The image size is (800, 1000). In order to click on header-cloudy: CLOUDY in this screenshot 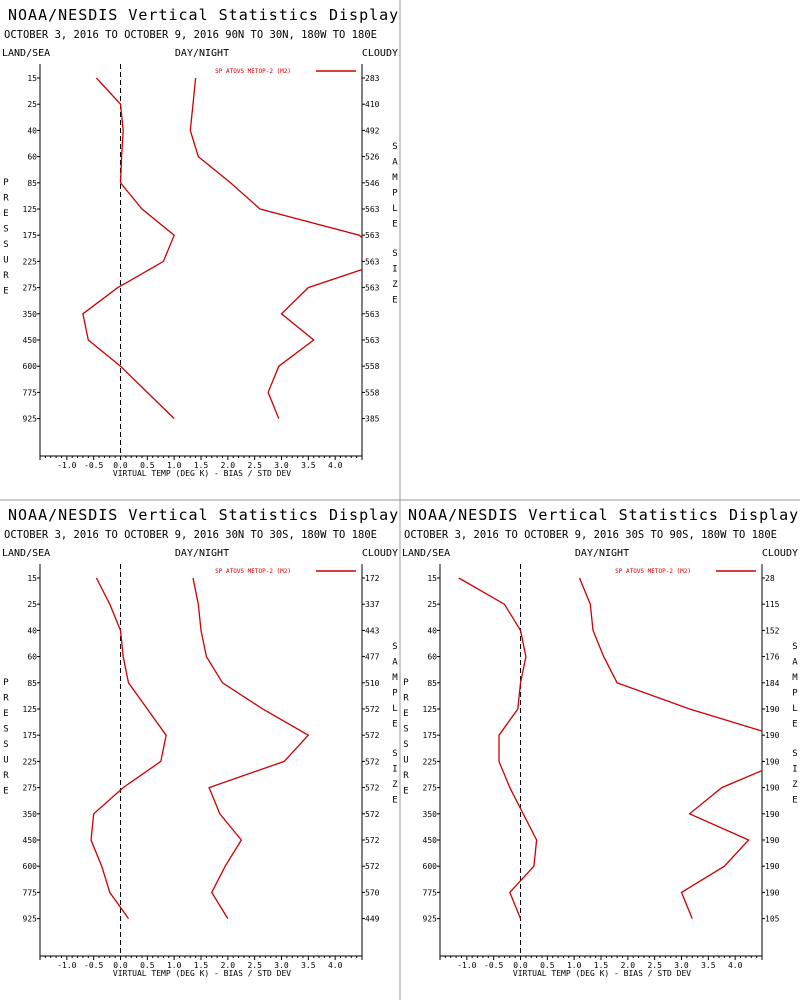, I will do `click(380, 53)`.